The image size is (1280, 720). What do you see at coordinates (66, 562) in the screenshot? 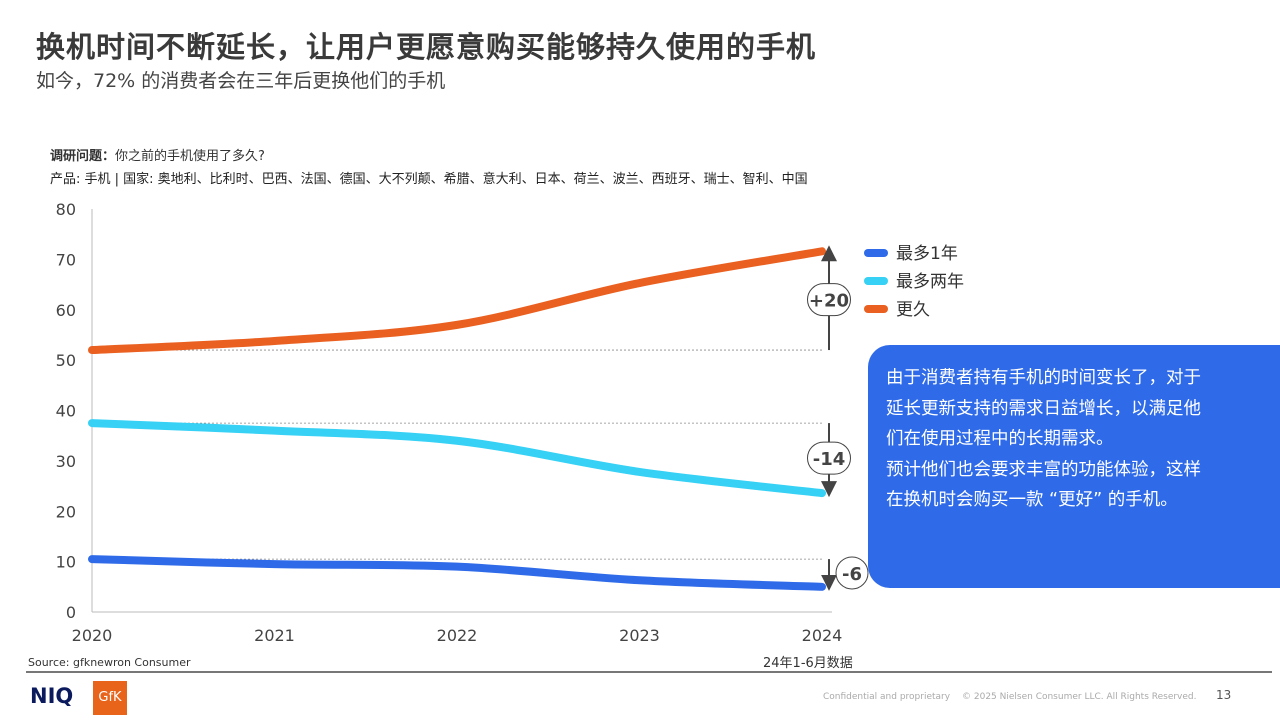
I see `y-tick-label: 10` at bounding box center [66, 562].